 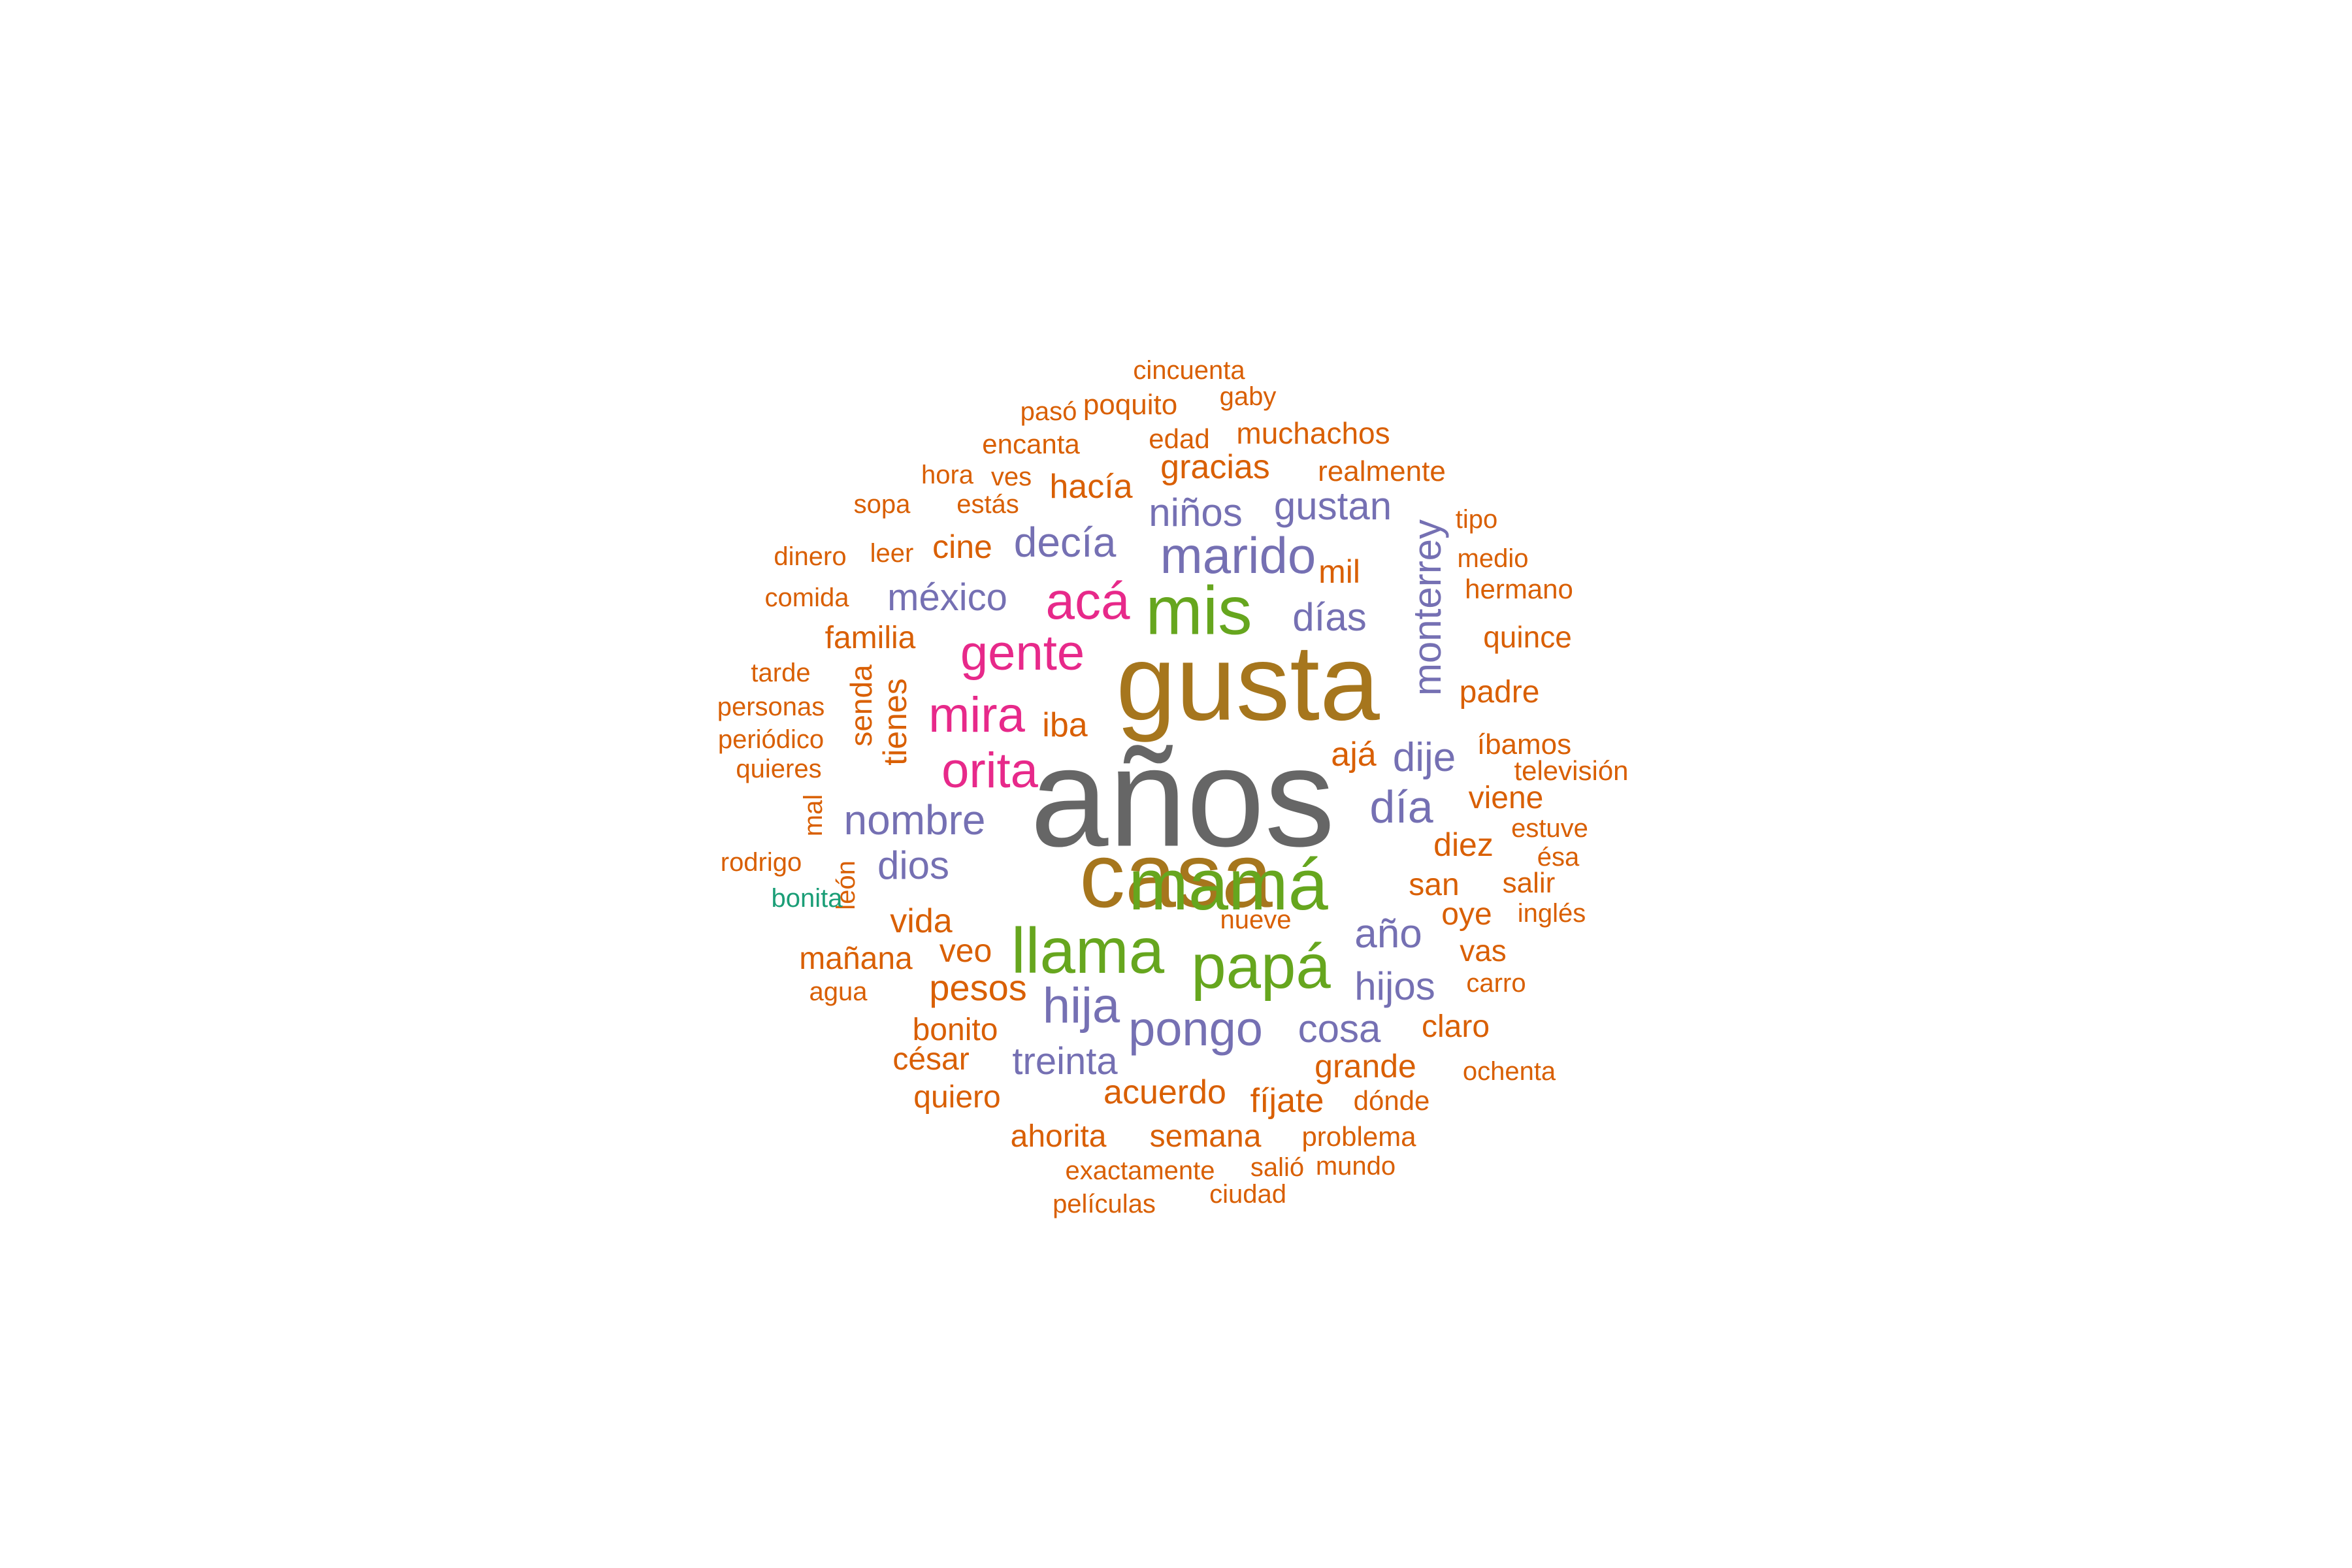 I want to click on word-4: llama, so click(x=1088, y=951).